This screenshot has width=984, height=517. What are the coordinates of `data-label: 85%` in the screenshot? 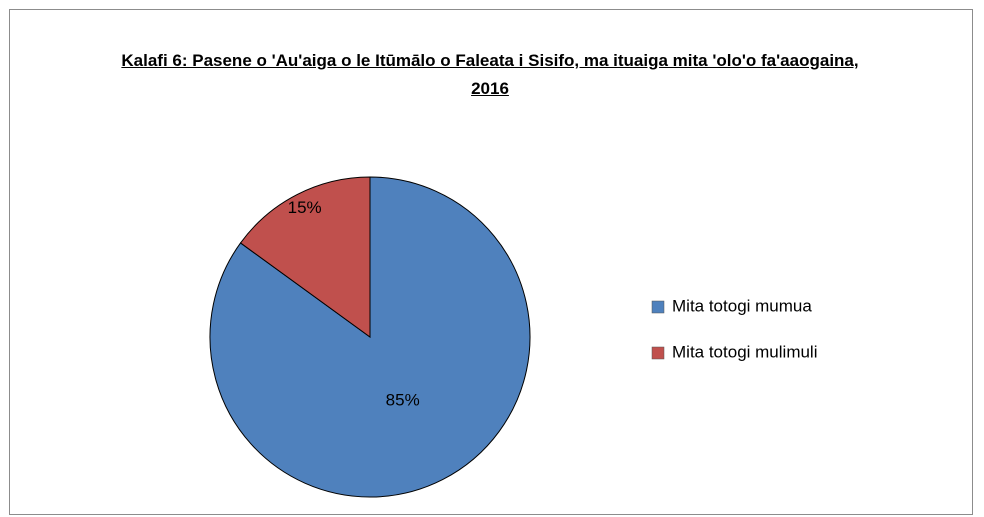 It's located at (403, 400).